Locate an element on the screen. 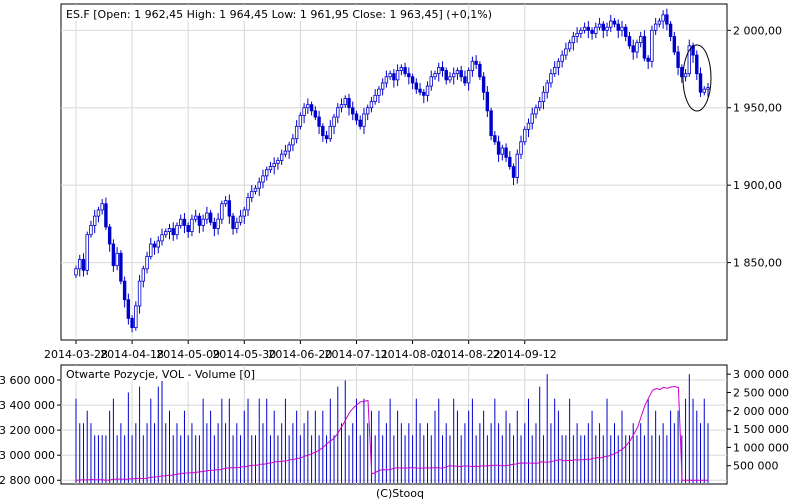 Image resolution: width=800 pixels, height=504 pixels. x-tick-label: 2014-07-11 is located at coordinates (357, 354).